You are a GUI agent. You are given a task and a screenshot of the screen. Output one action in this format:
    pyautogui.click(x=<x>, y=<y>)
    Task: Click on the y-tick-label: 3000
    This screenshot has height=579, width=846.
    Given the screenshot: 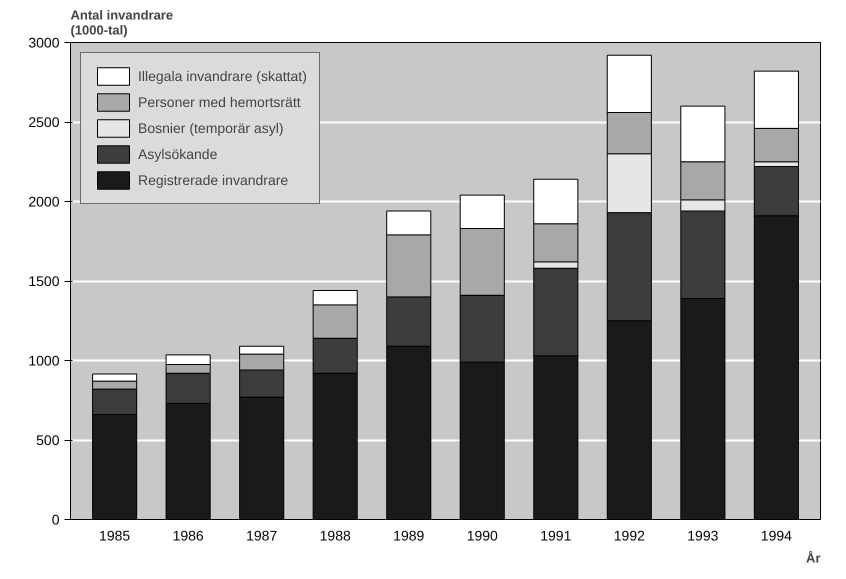 What is the action you would take?
    pyautogui.click(x=44, y=42)
    